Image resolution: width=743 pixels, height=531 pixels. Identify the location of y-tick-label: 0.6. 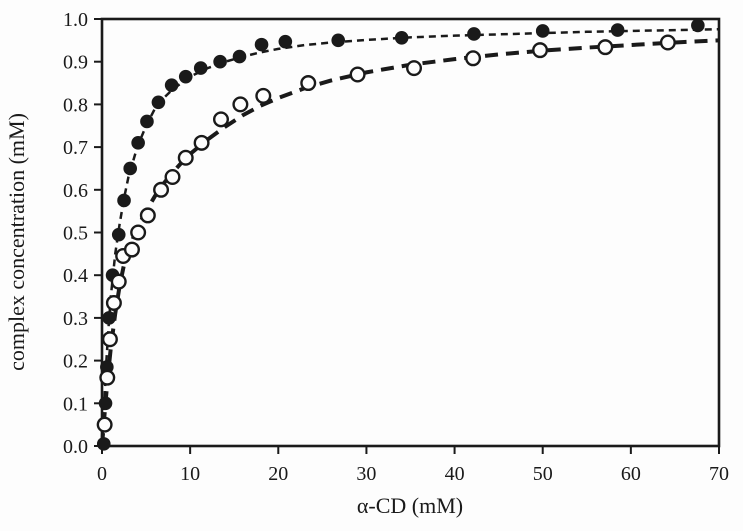
(75, 191).